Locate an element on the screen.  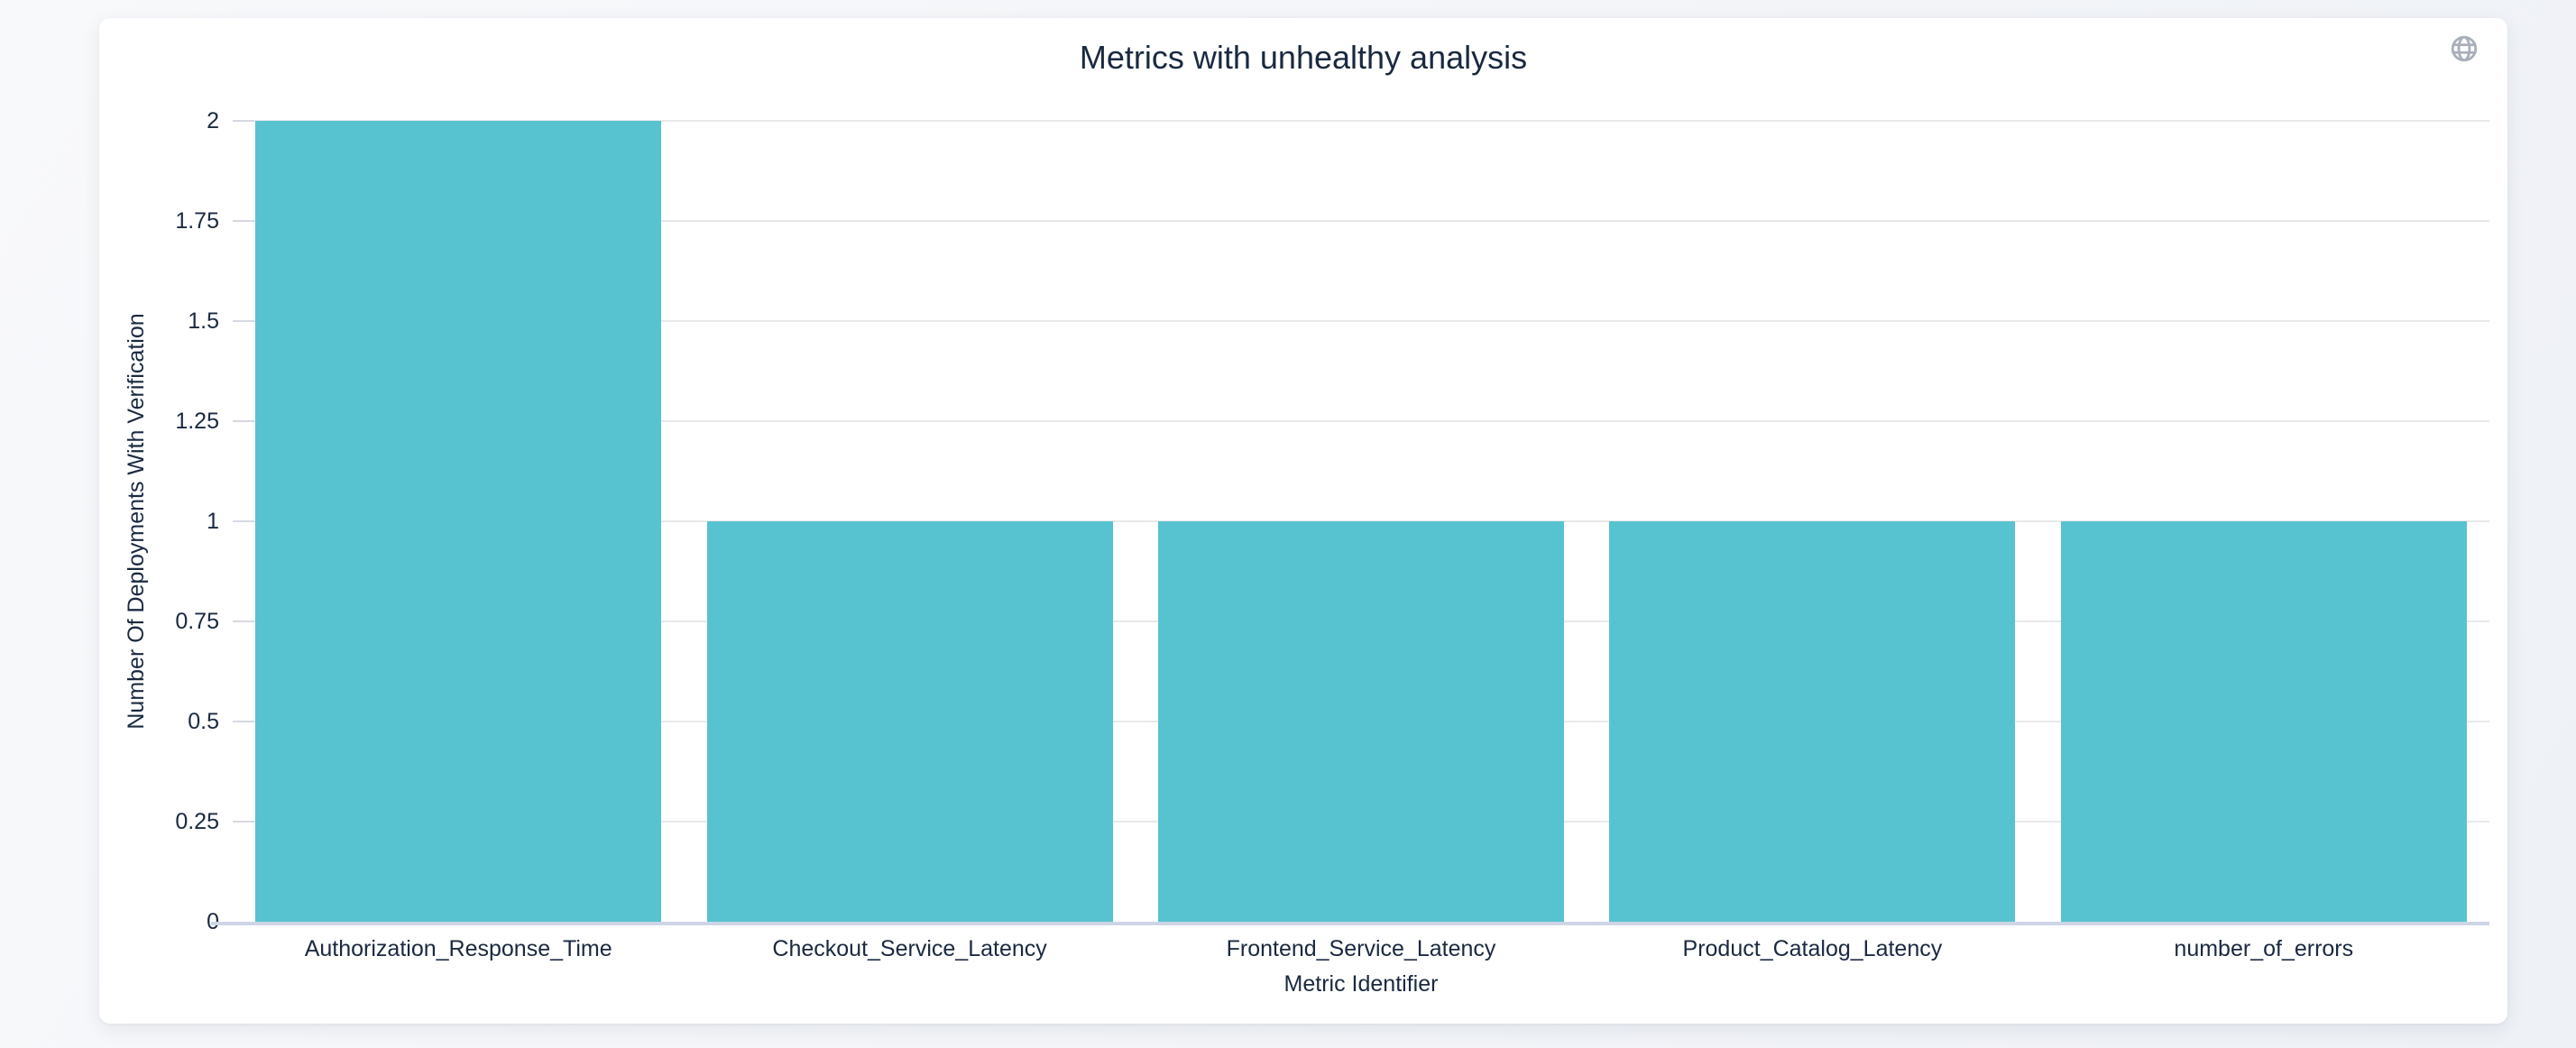
x-category-label: Product_Catalog_Latency is located at coordinates (1813, 948).